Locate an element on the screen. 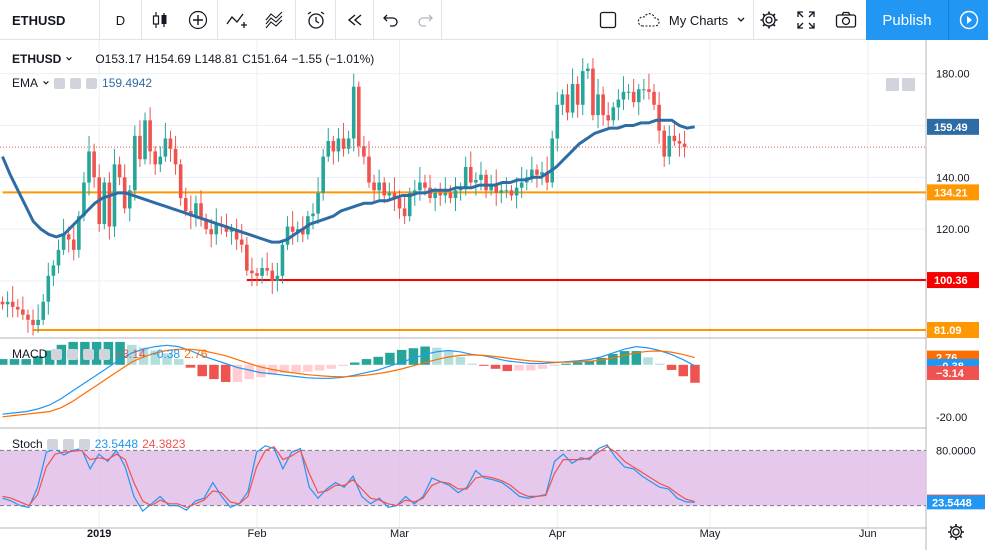  redo-button is located at coordinates (425, 20).